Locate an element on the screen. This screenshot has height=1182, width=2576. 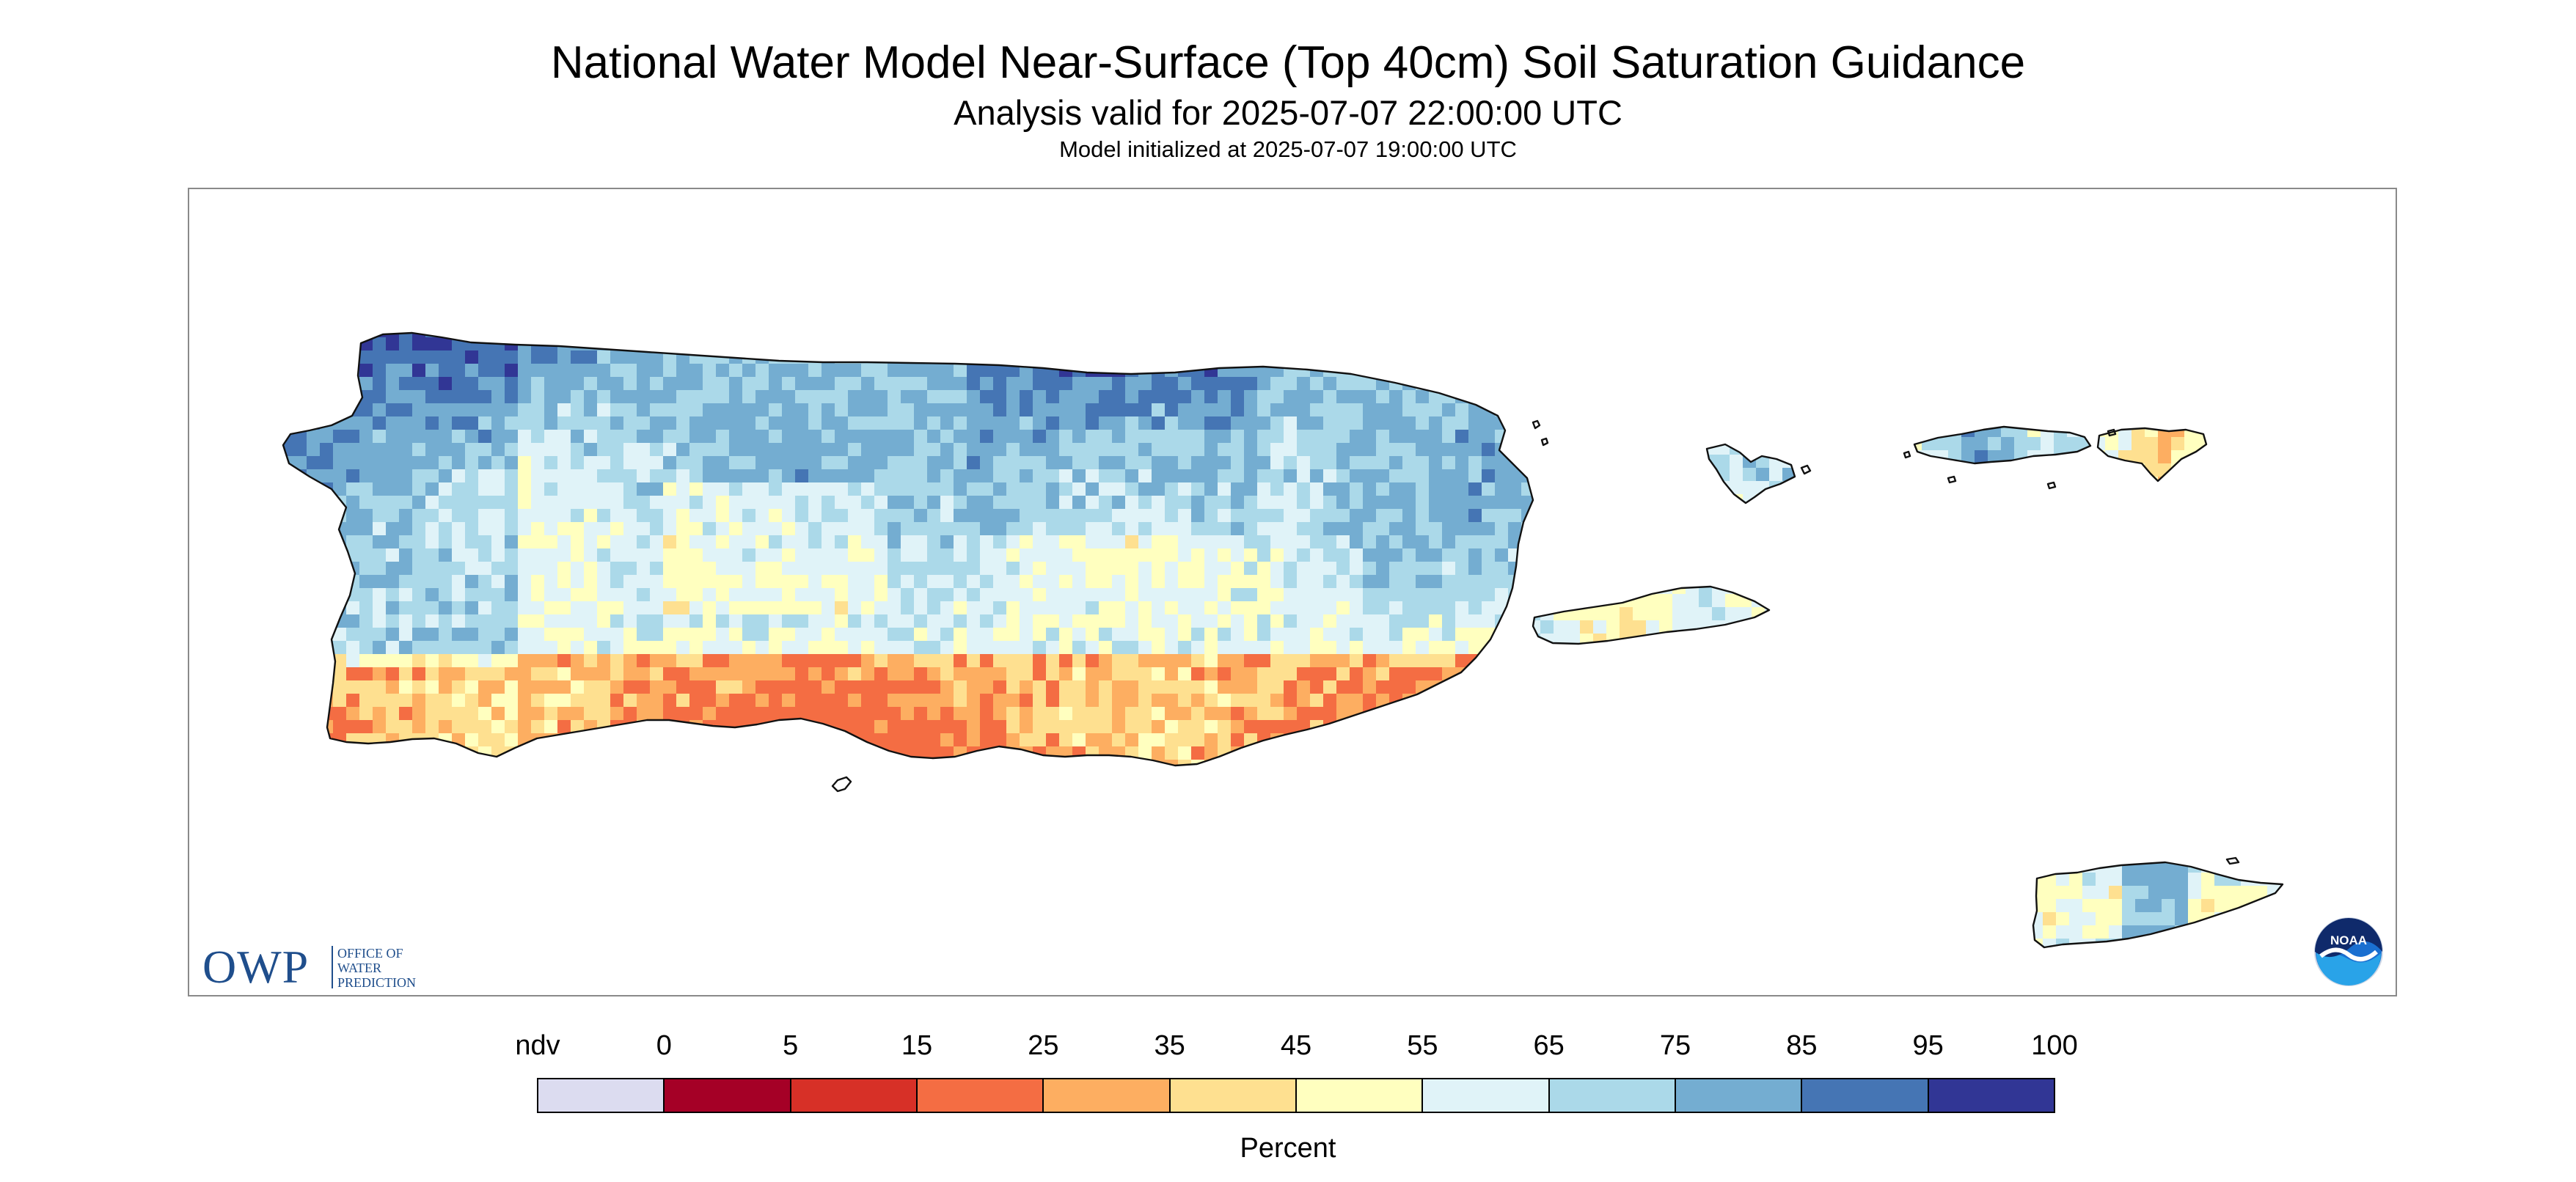
owp-logo: OWP OFFICE OF WATER PREDICTION is located at coordinates (327, 967).